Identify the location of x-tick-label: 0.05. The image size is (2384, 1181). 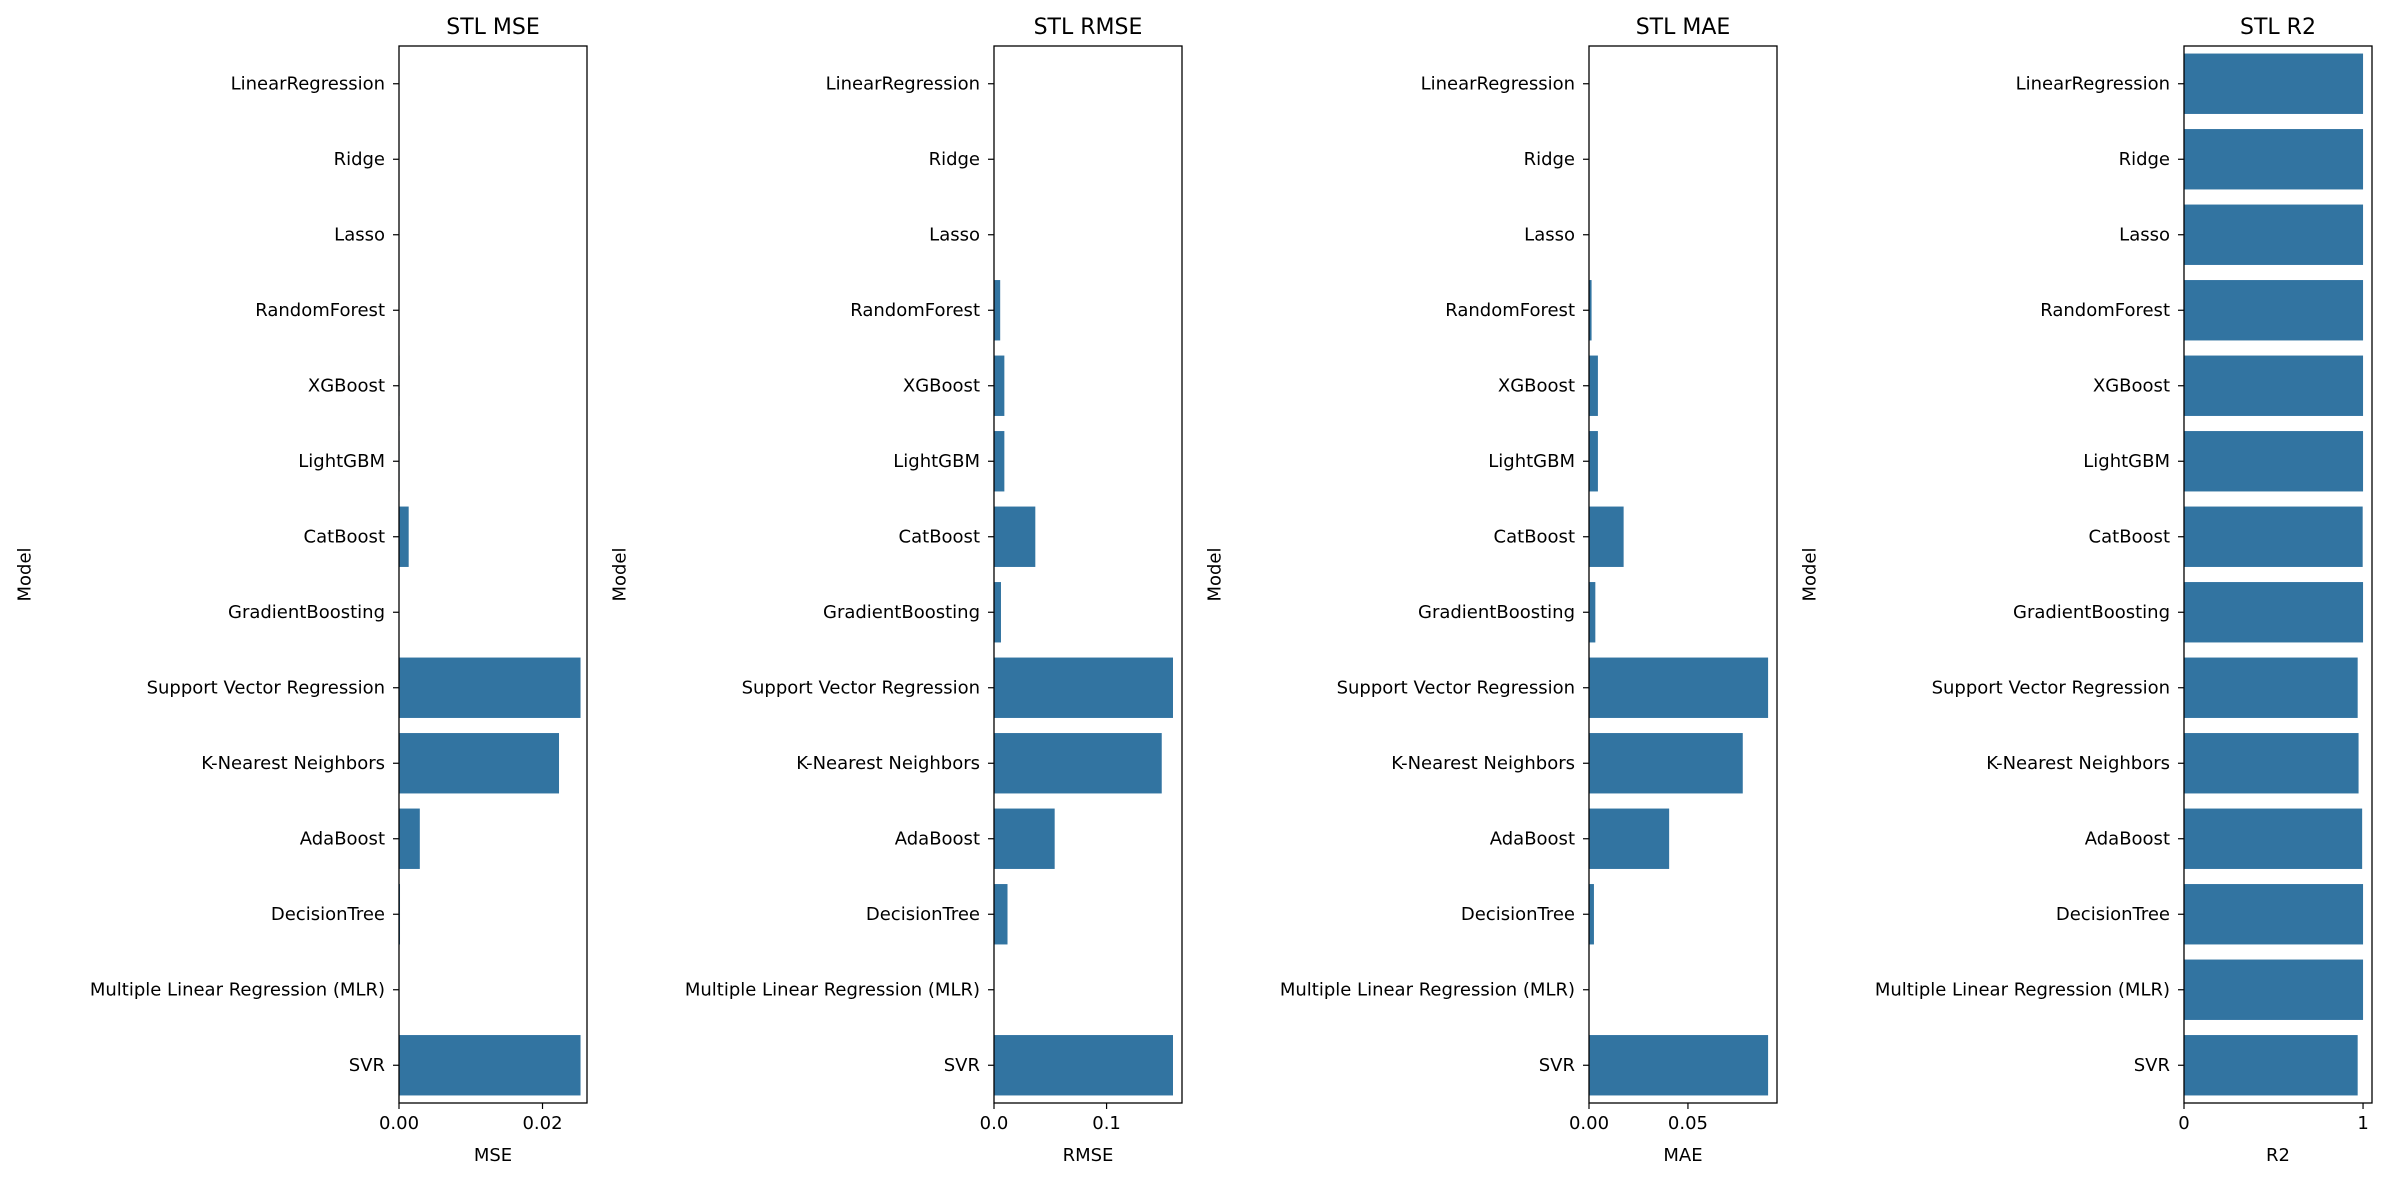
(1688, 1123).